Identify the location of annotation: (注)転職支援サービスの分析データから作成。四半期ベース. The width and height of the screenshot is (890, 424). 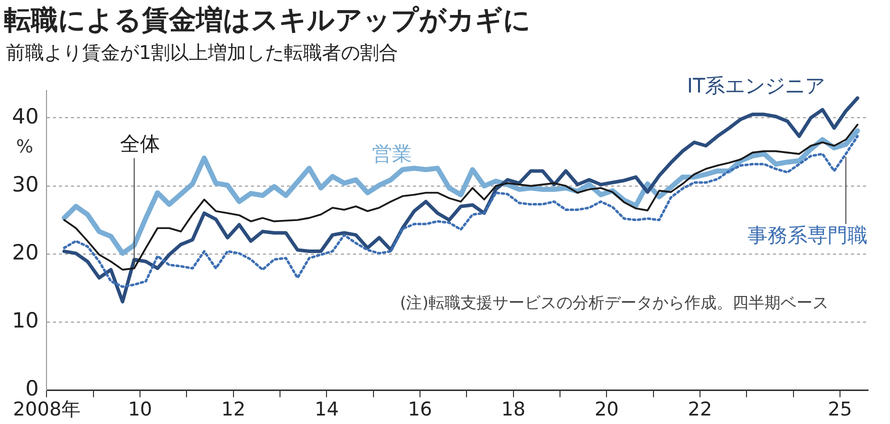
(615, 303).